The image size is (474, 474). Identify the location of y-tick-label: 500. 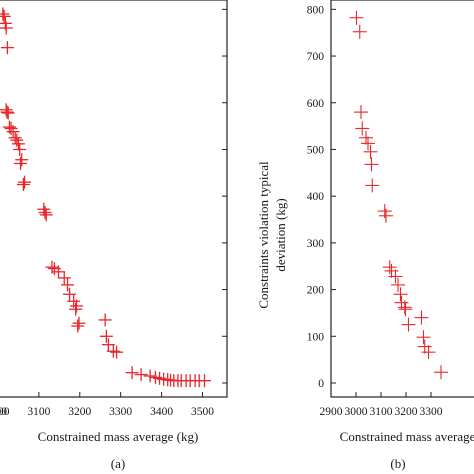
(316, 150).